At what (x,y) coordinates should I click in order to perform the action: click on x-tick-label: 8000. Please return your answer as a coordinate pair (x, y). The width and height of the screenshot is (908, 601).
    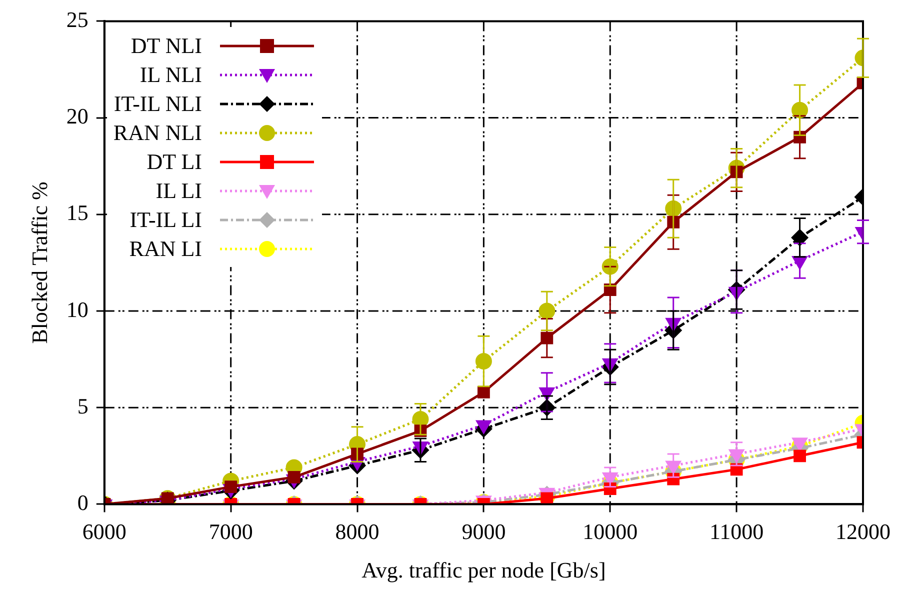
    Looking at the image, I should click on (357, 531).